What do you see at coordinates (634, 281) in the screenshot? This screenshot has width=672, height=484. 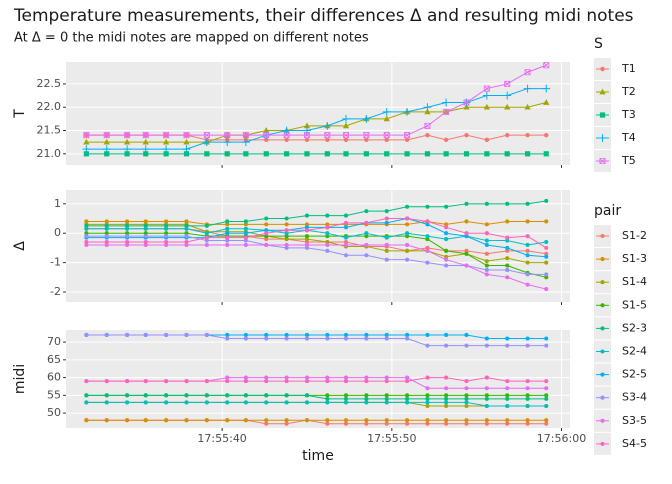 I see `legend-label: S1-4` at bounding box center [634, 281].